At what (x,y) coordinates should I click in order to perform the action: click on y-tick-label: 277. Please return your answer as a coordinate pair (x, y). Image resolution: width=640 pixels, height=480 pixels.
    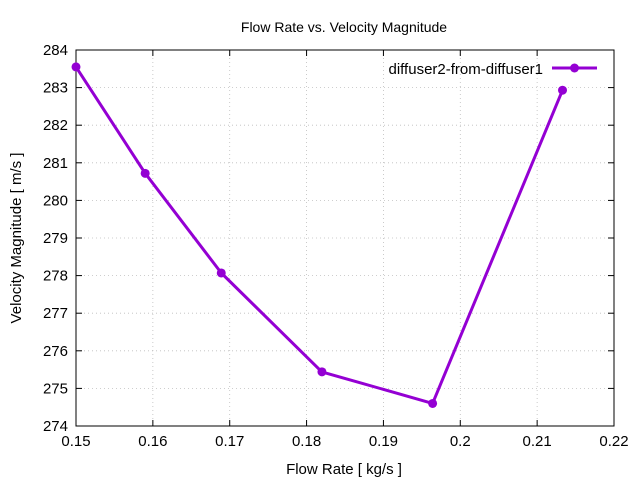
    Looking at the image, I should click on (55, 313).